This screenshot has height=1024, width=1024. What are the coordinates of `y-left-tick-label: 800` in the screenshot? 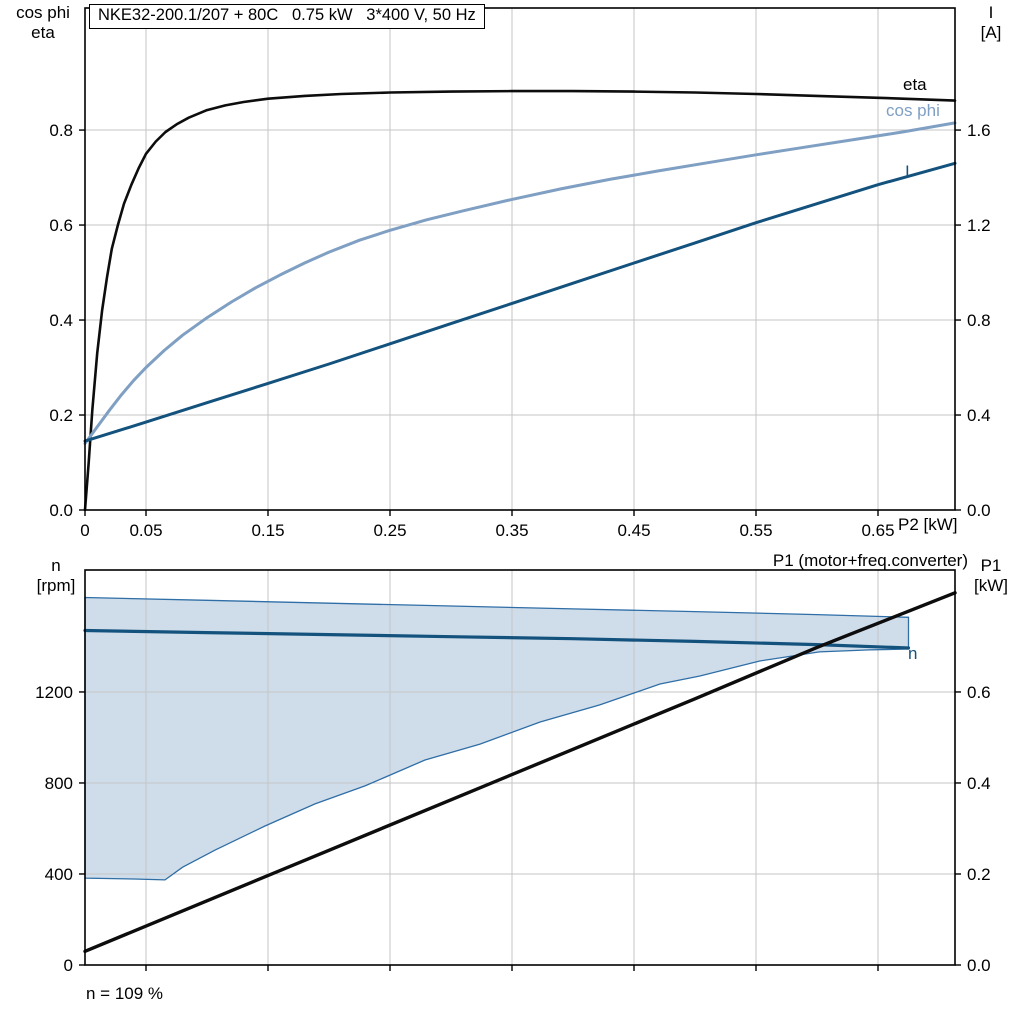 It's located at (59, 783).